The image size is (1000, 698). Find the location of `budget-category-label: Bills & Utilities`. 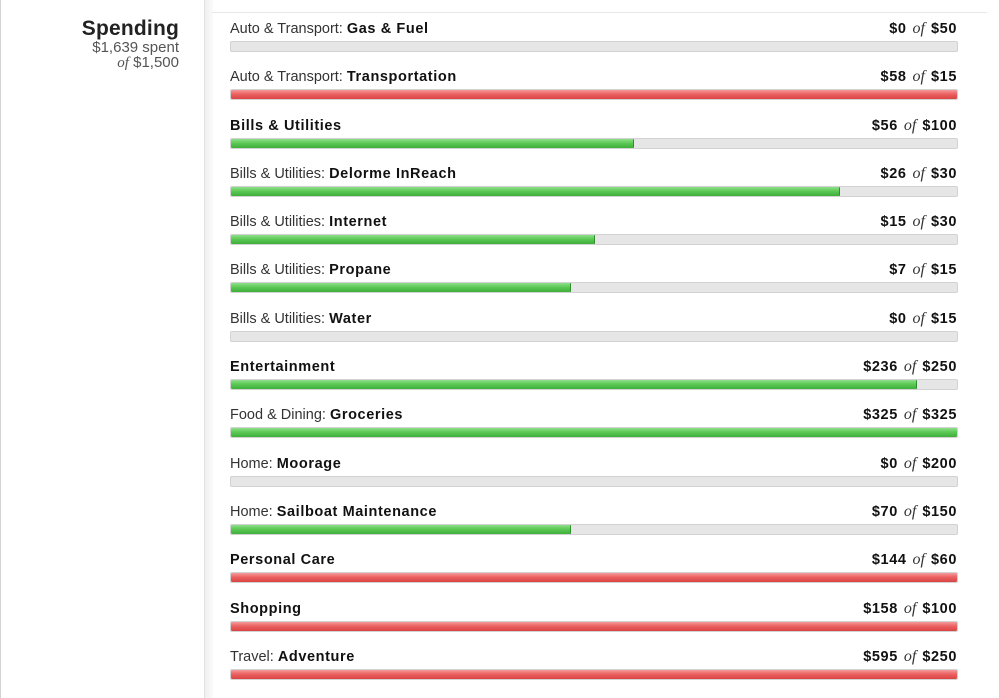

budget-category-label: Bills & Utilities is located at coordinates (286, 126).